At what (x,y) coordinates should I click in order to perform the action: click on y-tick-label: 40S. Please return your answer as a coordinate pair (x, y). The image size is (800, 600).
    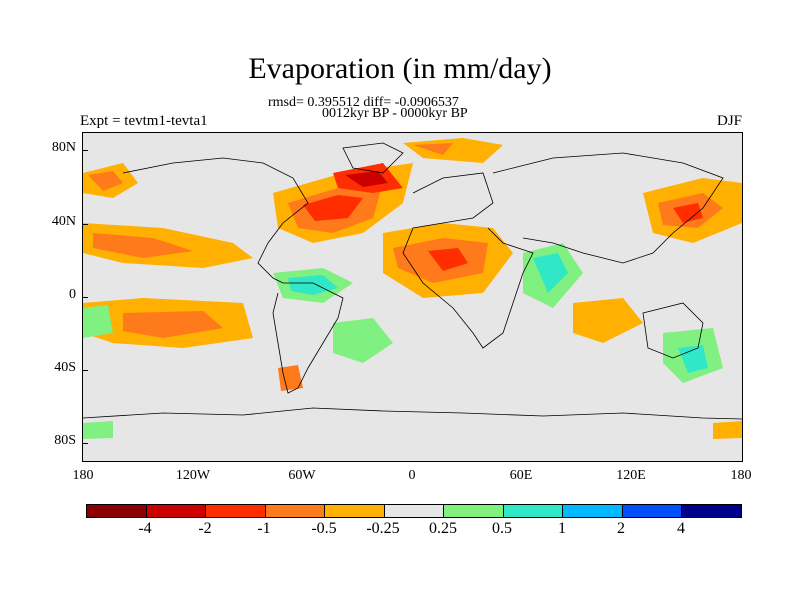
    Looking at the image, I should click on (65, 367).